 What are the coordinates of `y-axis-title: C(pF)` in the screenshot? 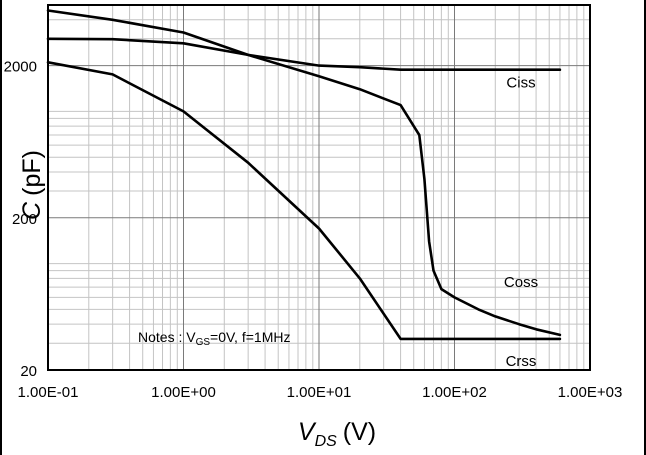 It's located at (32, 185).